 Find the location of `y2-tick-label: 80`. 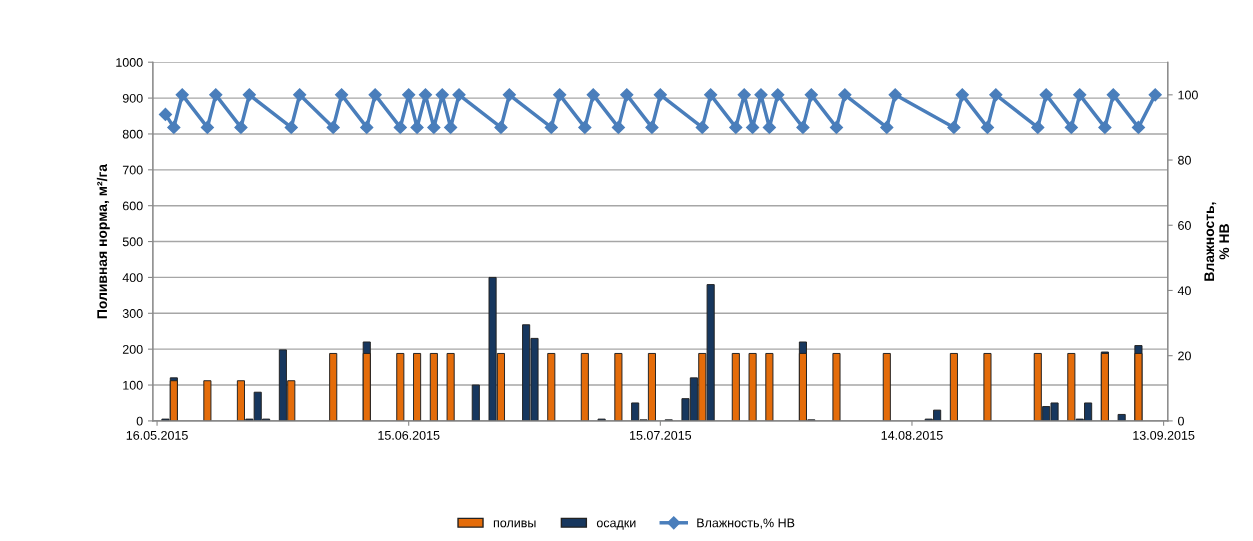

y2-tick-label: 80 is located at coordinates (1184, 160).